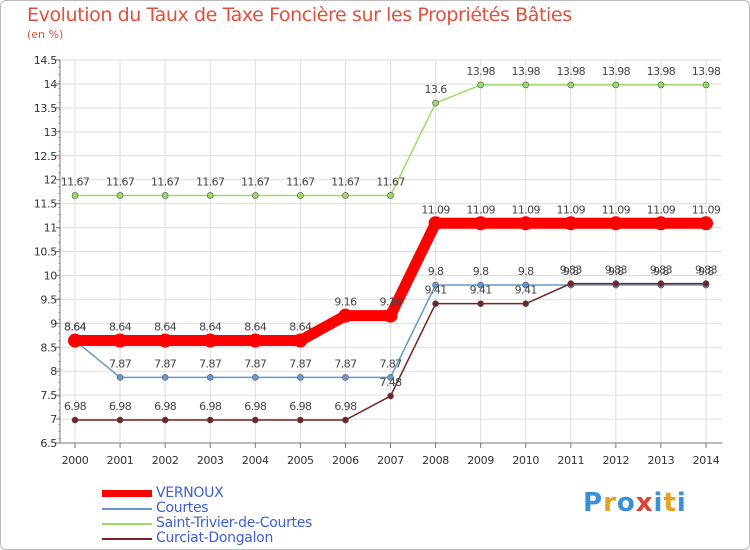 The height and width of the screenshot is (550, 750). I want to click on x-tick-label: 2013, so click(661, 460).